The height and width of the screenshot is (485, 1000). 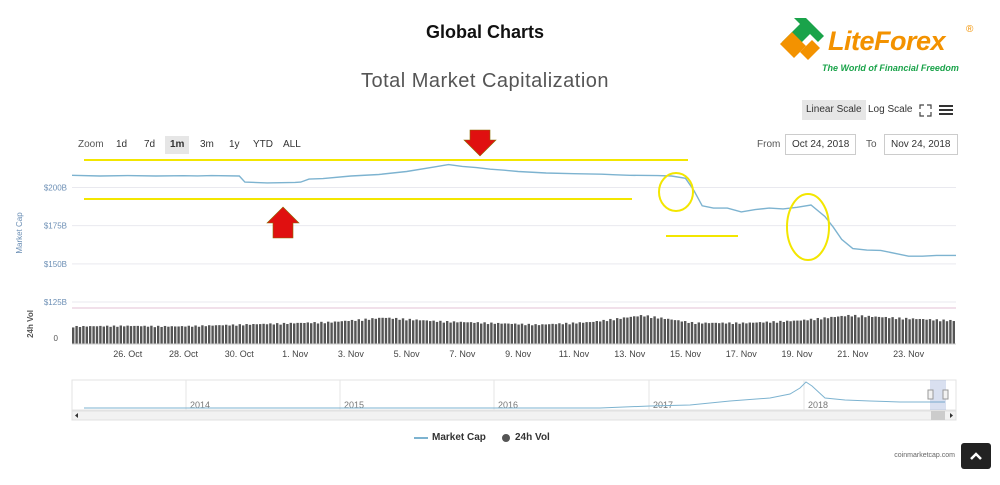 I want to click on log-scale-button: Log Scale, so click(x=890, y=109).